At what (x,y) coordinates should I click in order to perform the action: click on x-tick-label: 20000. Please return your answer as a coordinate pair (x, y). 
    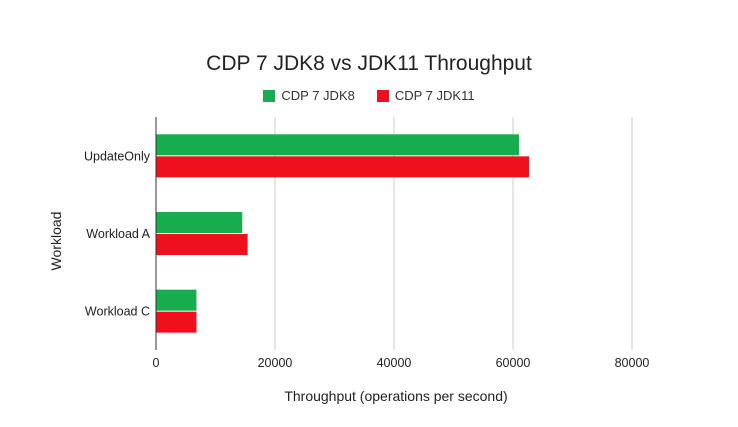
    Looking at the image, I should click on (275, 363).